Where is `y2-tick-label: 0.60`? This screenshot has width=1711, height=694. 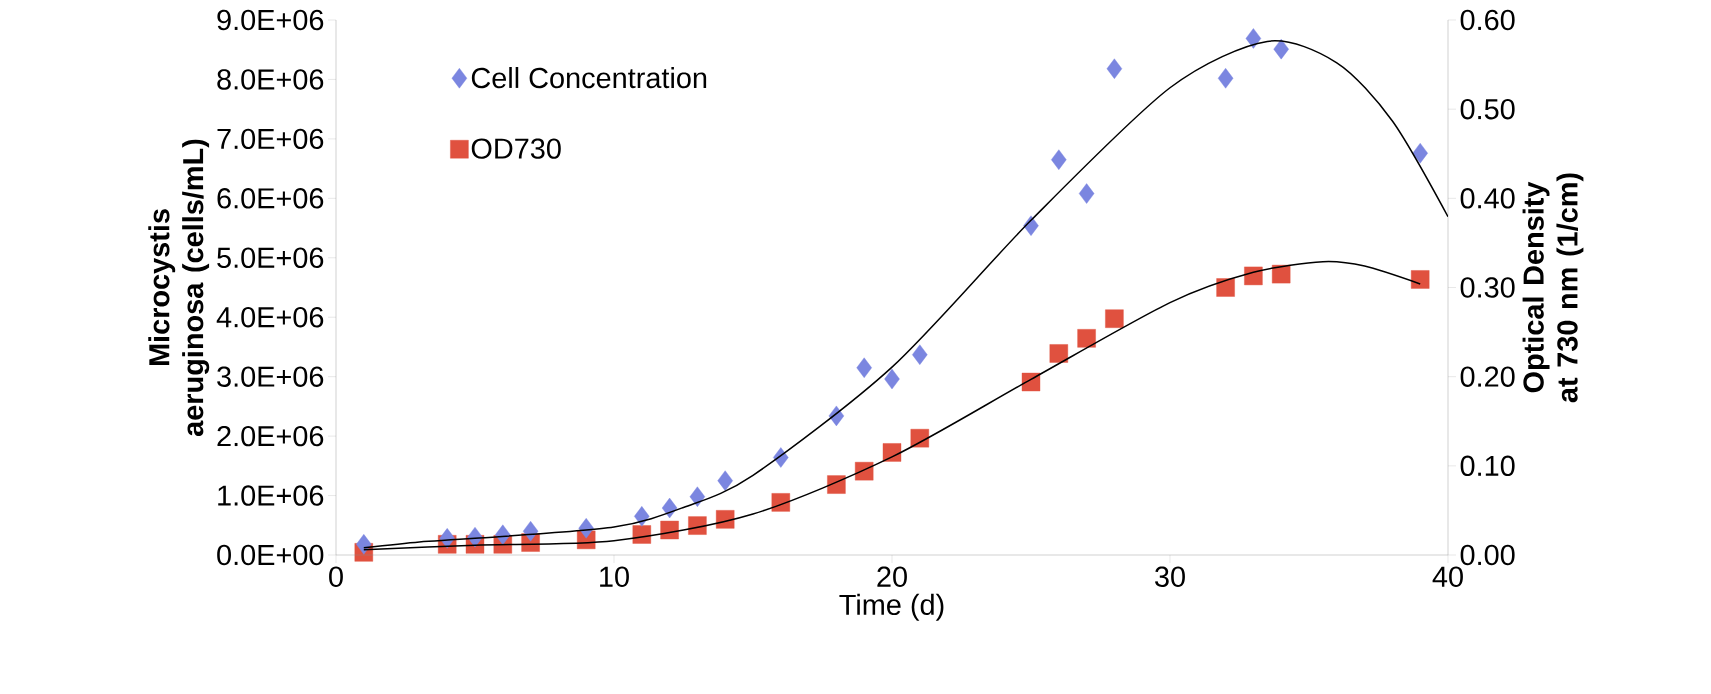 y2-tick-label: 0.60 is located at coordinates (1487, 20).